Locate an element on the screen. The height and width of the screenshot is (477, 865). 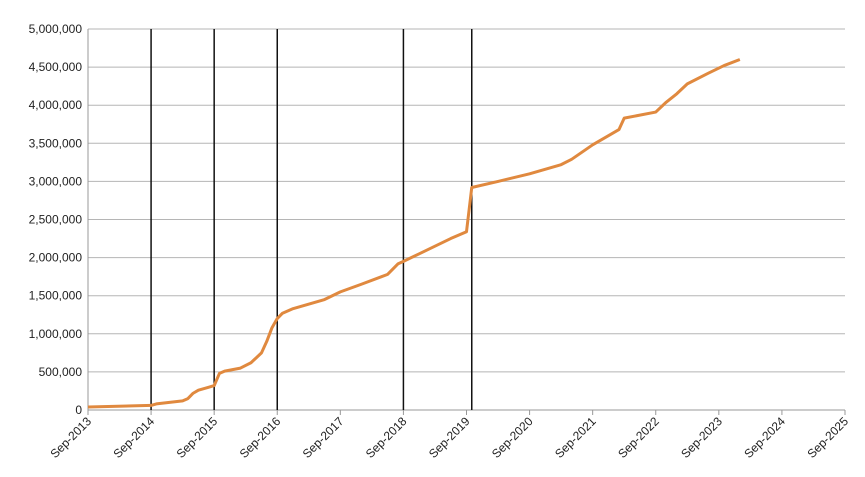
y-tick-label: 2,000,000 is located at coordinates (56, 258).